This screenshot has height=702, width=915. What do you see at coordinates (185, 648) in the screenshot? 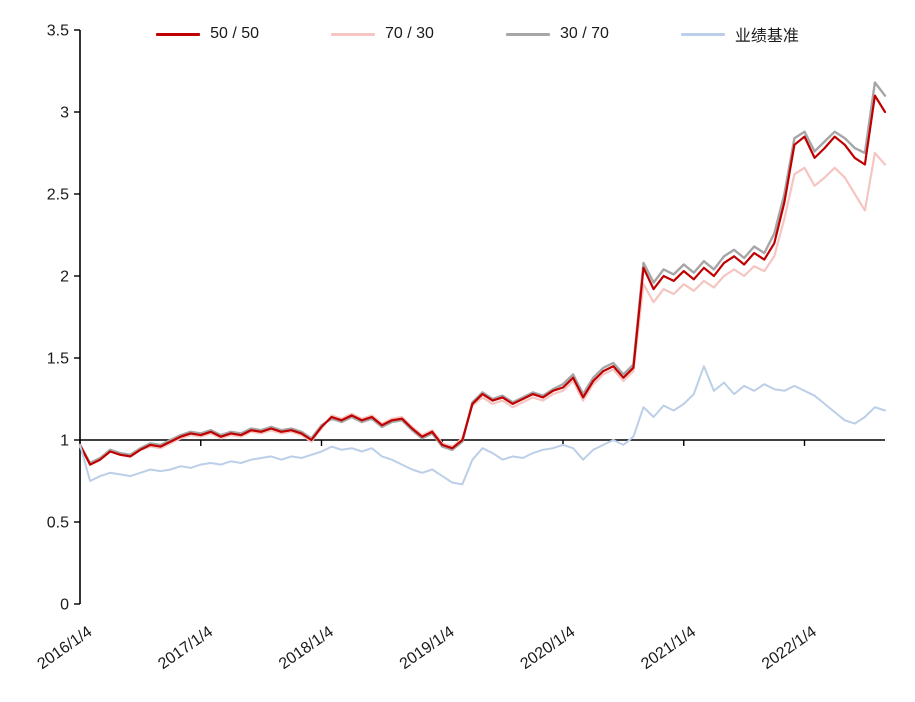
I see `x-axis-tick-label: 2017/1/4` at bounding box center [185, 648].